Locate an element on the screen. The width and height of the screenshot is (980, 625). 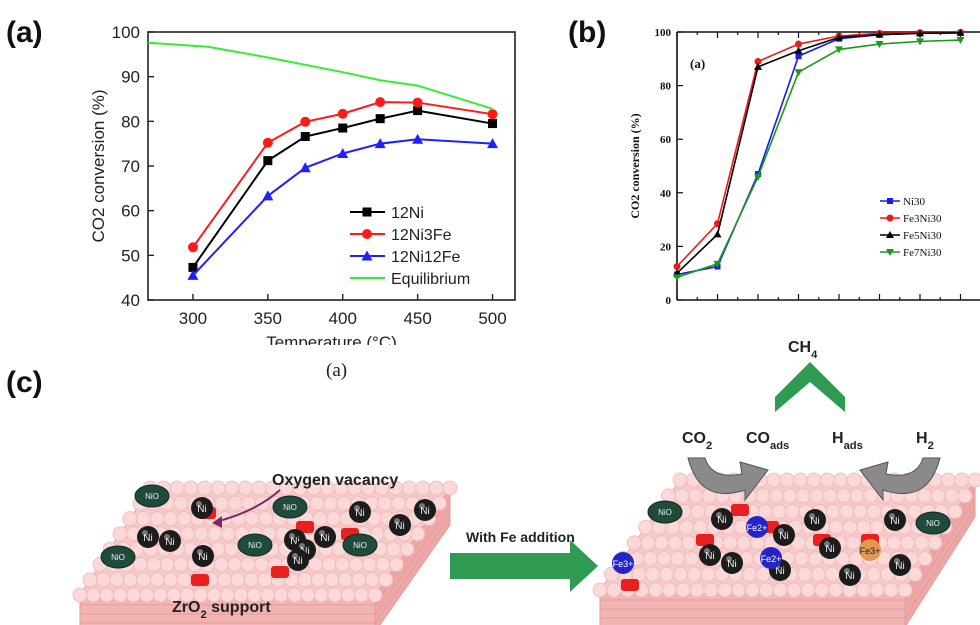
fe-sphere is located at coordinates (623, 563).